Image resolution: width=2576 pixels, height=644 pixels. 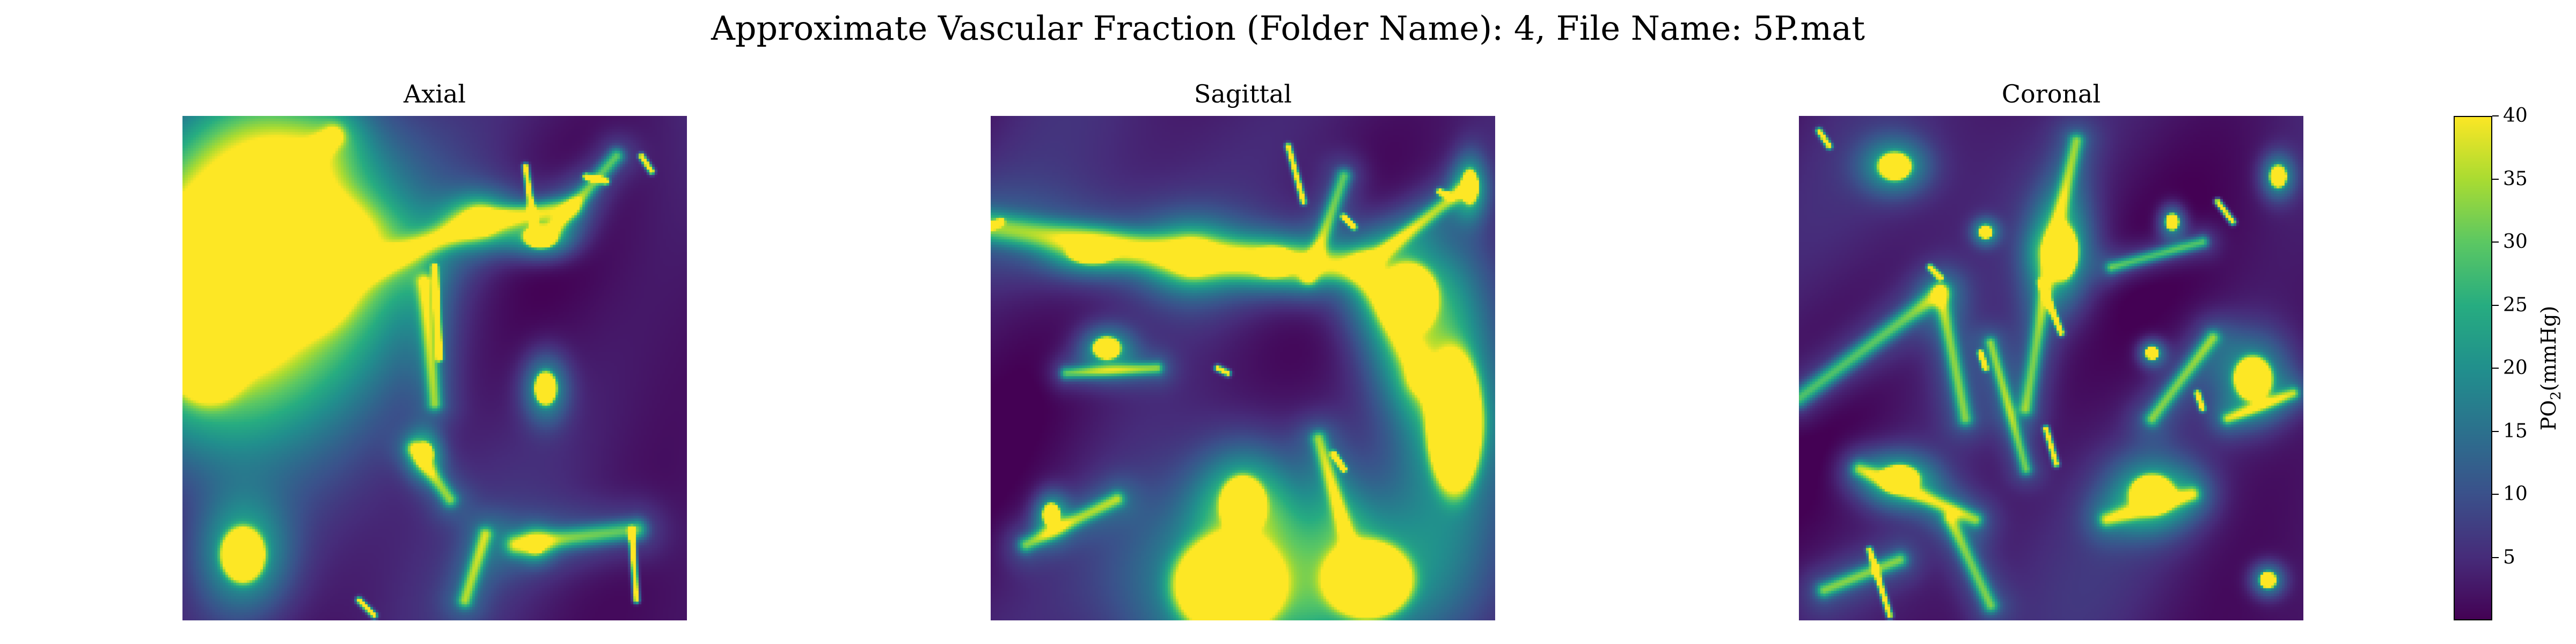 What do you see at coordinates (2549, 415) in the screenshot?
I see `colorbar-label-main: PO` at bounding box center [2549, 415].